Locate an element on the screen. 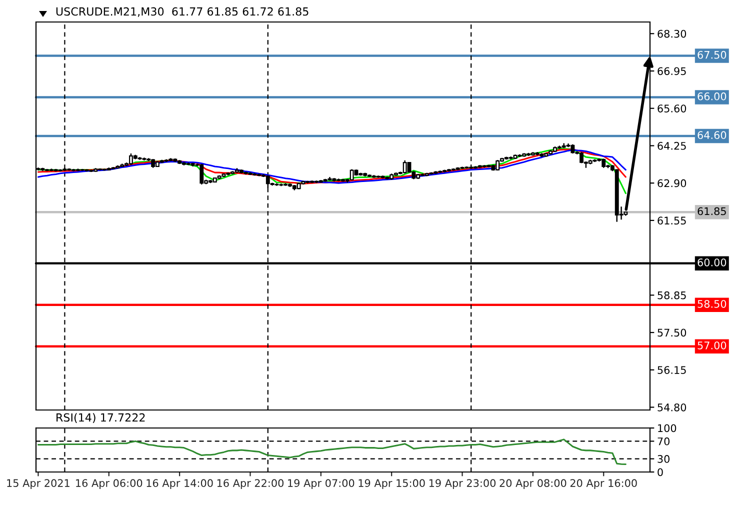 This screenshot has width=753, height=508. chart-title: RSI(14) 17.7222 is located at coordinates (100, 418).